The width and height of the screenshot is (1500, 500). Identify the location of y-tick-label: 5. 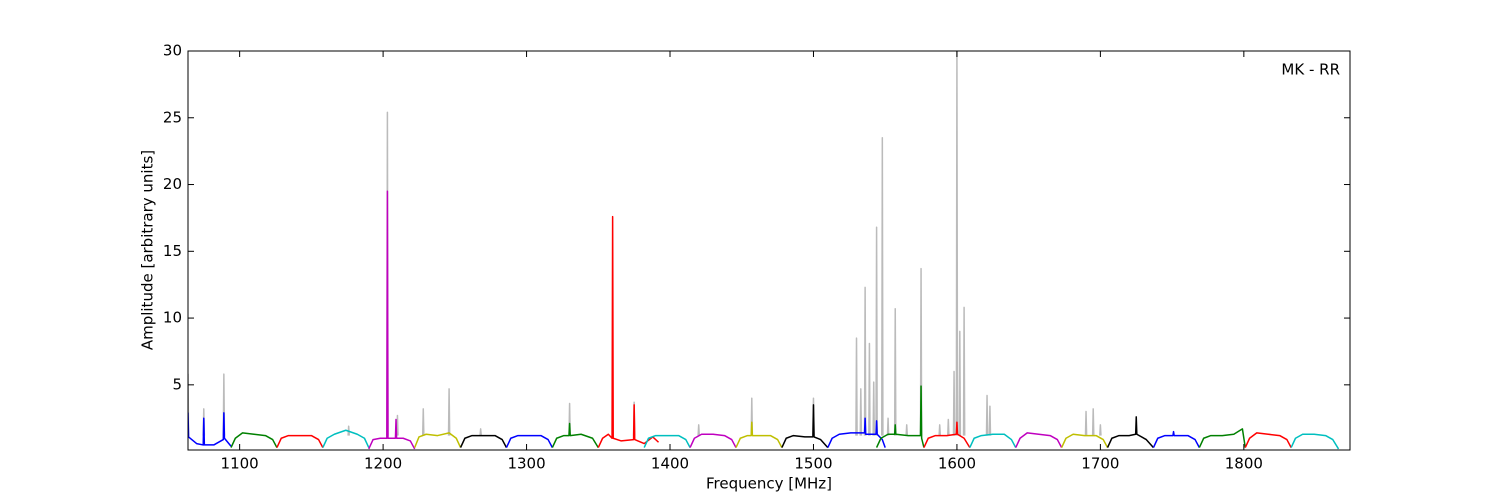
(177, 384).